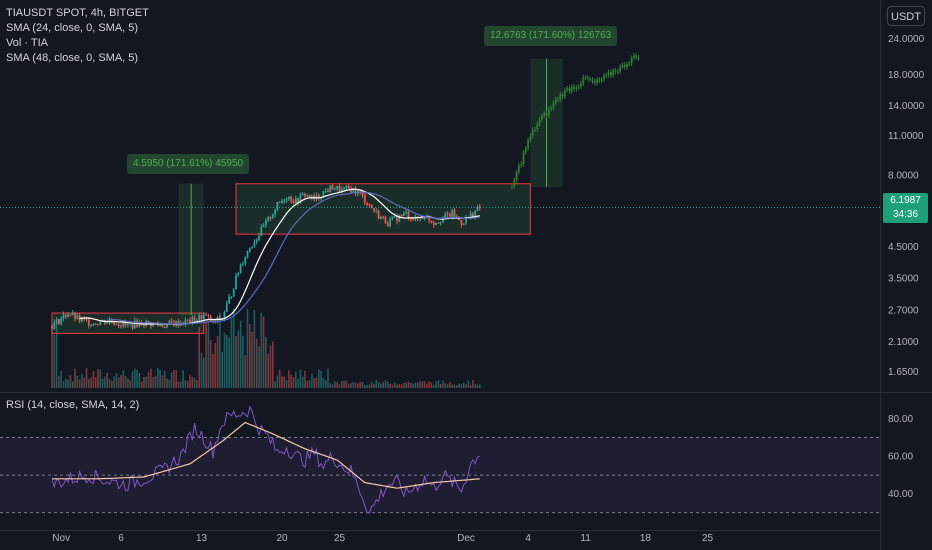  I want to click on time-tick-label: 20, so click(282, 538).